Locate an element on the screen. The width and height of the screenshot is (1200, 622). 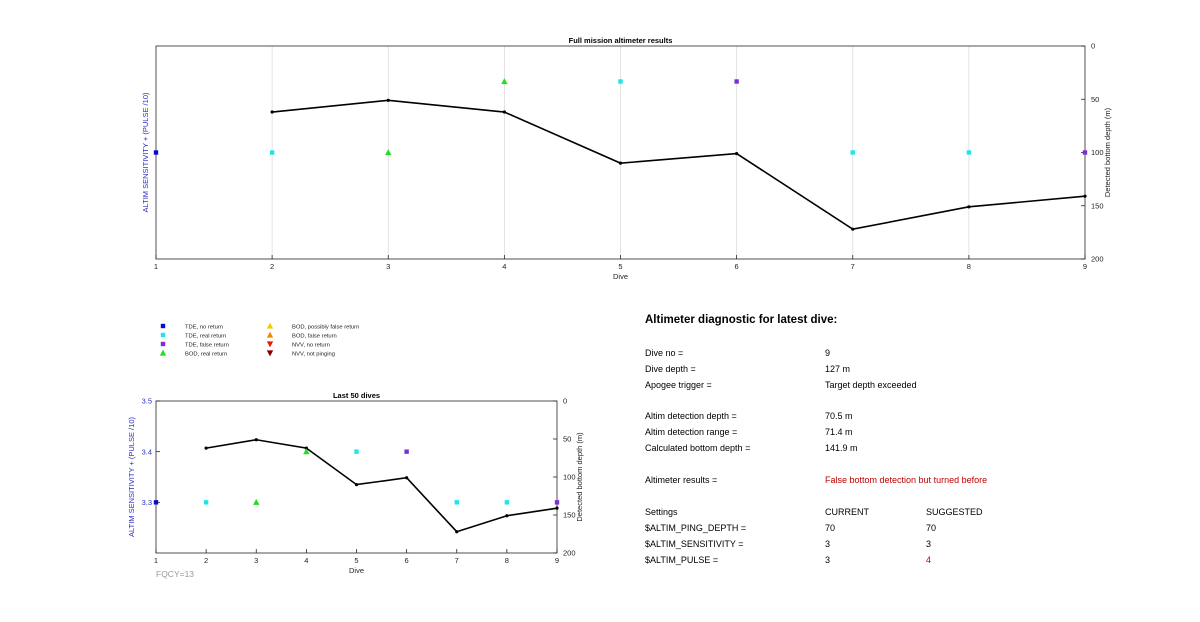
detection-depth-label: Altim detection depth = is located at coordinates (691, 416).